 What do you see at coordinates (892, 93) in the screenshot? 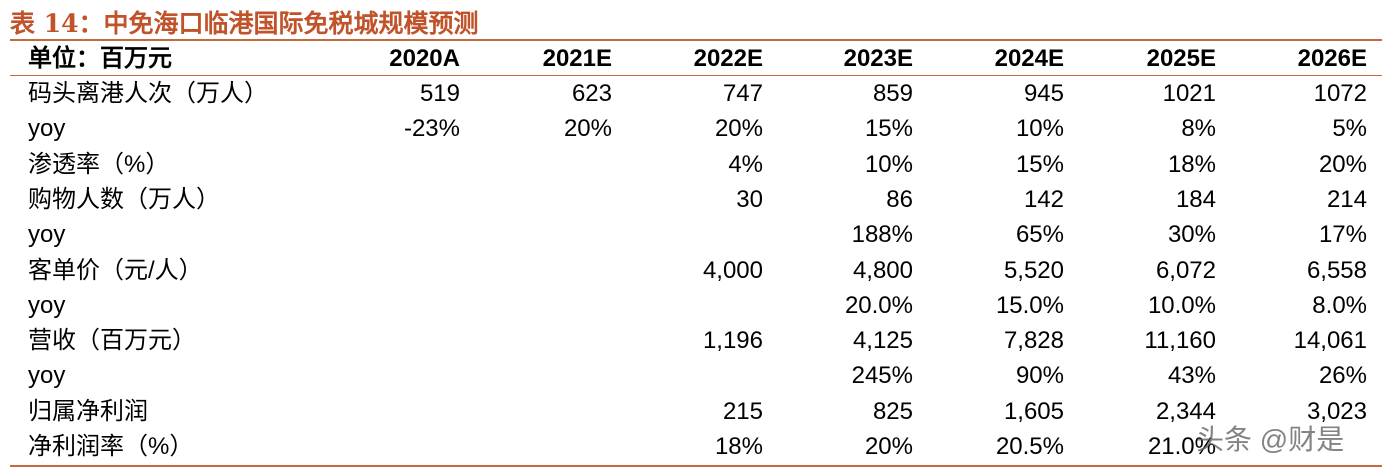
I see `cell-value: 859` at bounding box center [892, 93].